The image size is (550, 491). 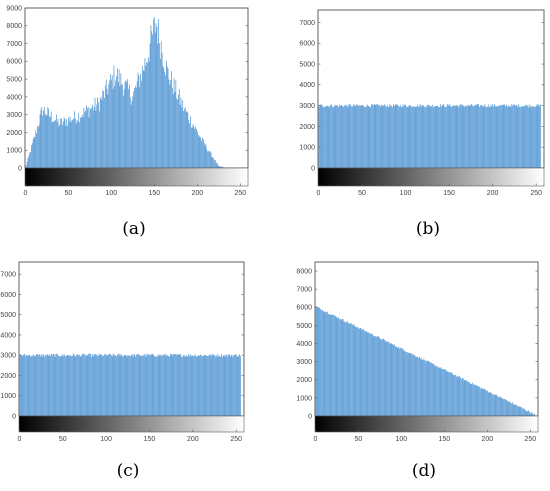 I want to click on y-tick-label: 4000, so click(x=14, y=97).